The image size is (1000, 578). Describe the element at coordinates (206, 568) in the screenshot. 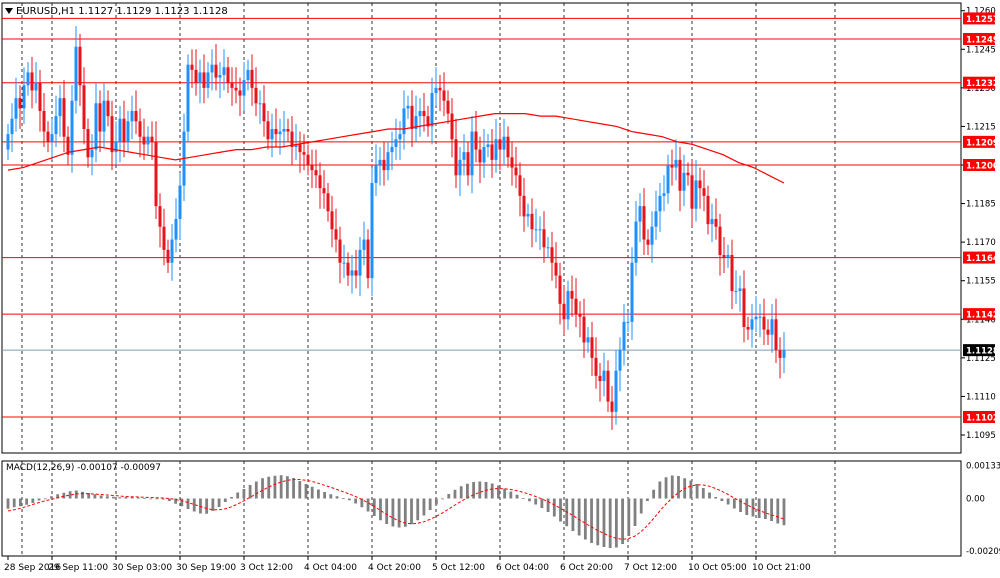

I see `x-tick-label: 30 Sep 19:00` at that location.